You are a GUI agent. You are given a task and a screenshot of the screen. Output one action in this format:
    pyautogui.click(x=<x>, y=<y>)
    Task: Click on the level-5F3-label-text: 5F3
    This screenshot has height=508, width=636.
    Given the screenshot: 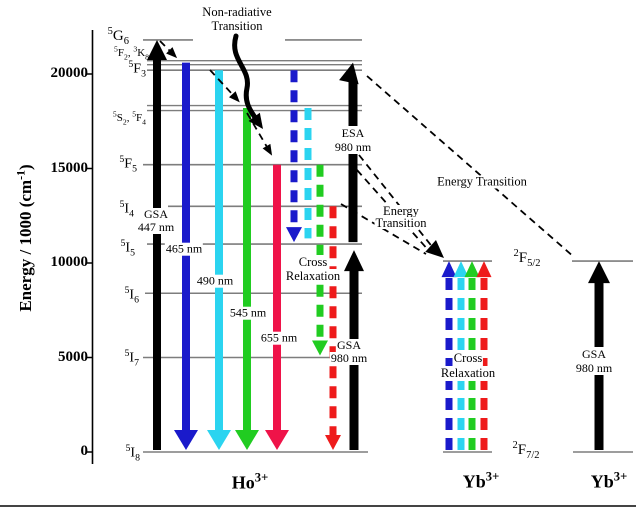 What is the action you would take?
    pyautogui.click(x=137, y=69)
    